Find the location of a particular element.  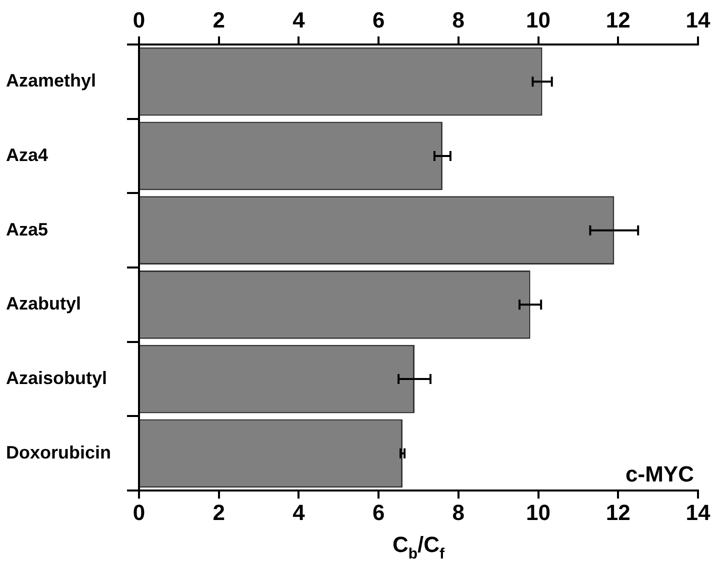

x2-tick-label: 12 is located at coordinates (618, 19).